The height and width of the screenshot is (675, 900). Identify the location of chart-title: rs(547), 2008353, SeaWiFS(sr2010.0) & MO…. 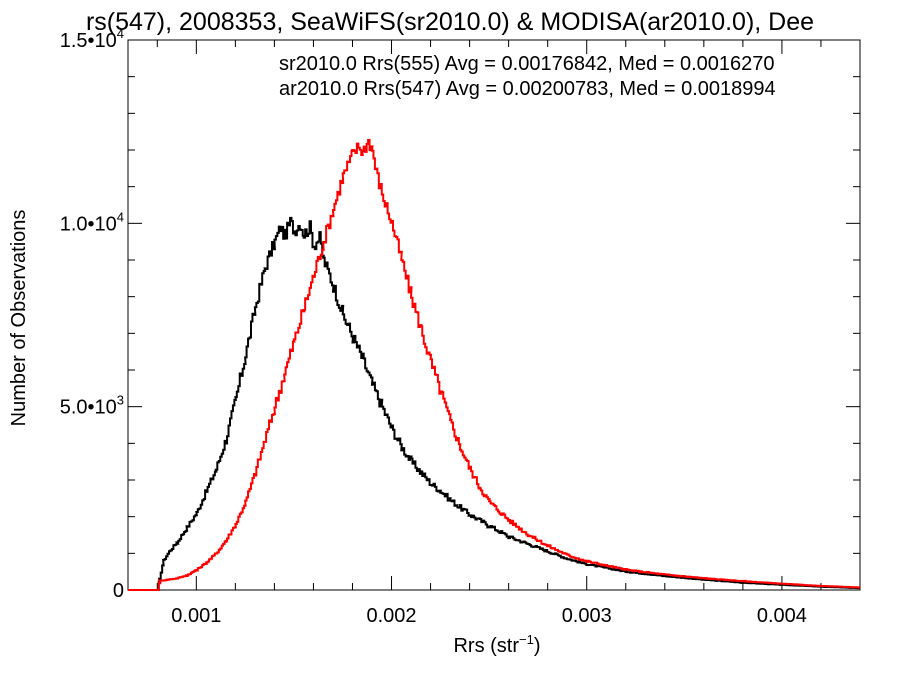
(450, 22).